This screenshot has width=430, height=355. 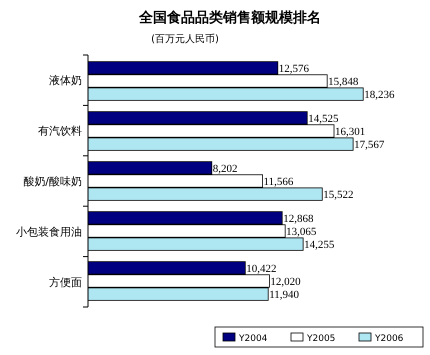 I want to click on legend-label: Y2006, so click(x=389, y=339).